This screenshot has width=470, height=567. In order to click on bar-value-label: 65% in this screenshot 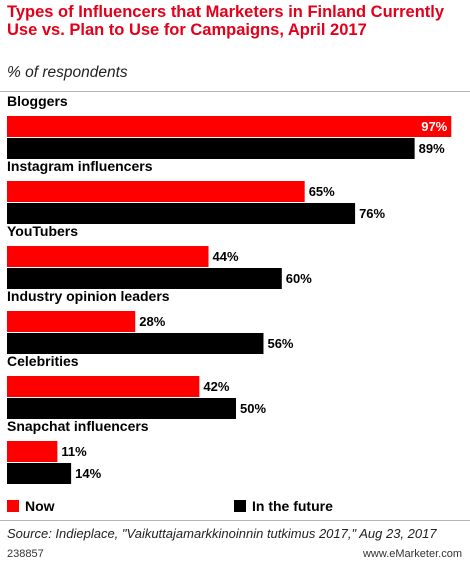, I will do `click(322, 191)`.